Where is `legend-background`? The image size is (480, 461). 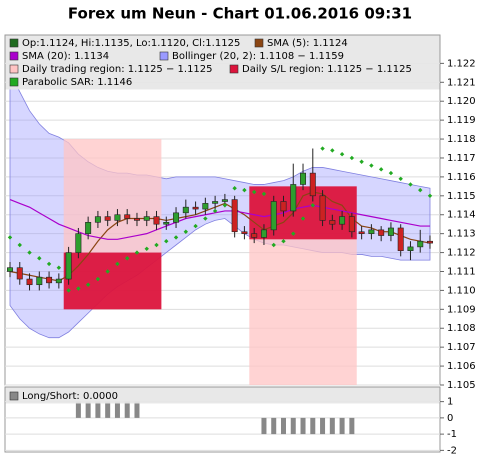
legend-background is located at coordinates (222, 62).